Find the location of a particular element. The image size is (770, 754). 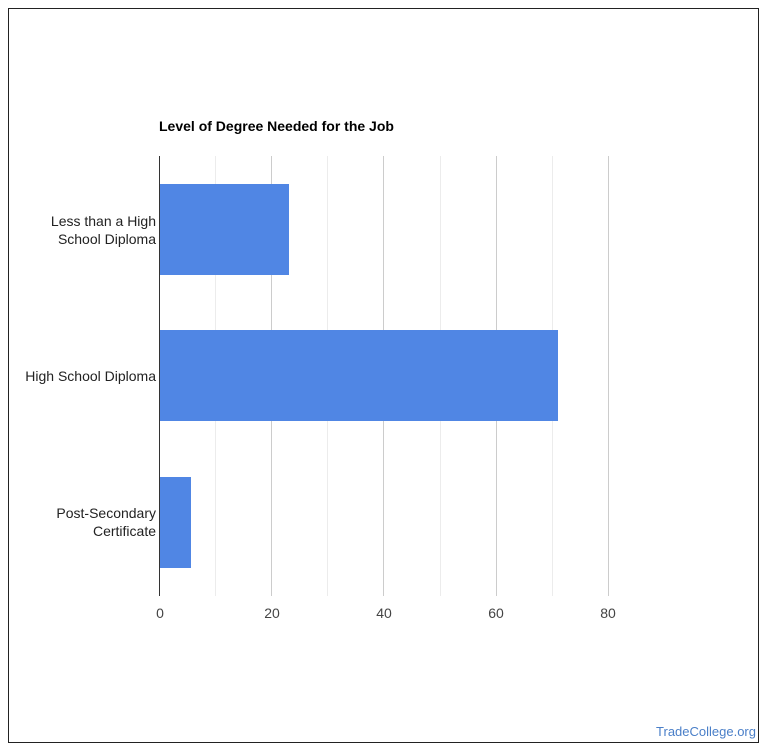

category-label: High School Diploma is located at coordinates (81, 376).